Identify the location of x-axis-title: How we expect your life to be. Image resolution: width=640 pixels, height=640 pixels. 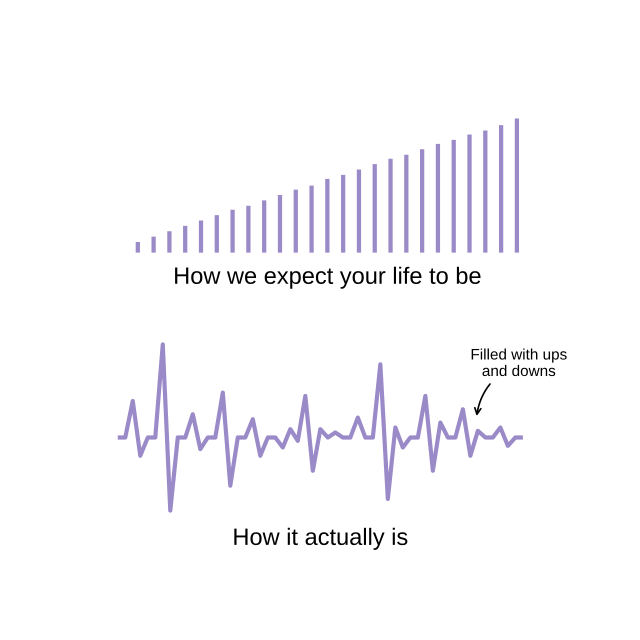
(328, 277).